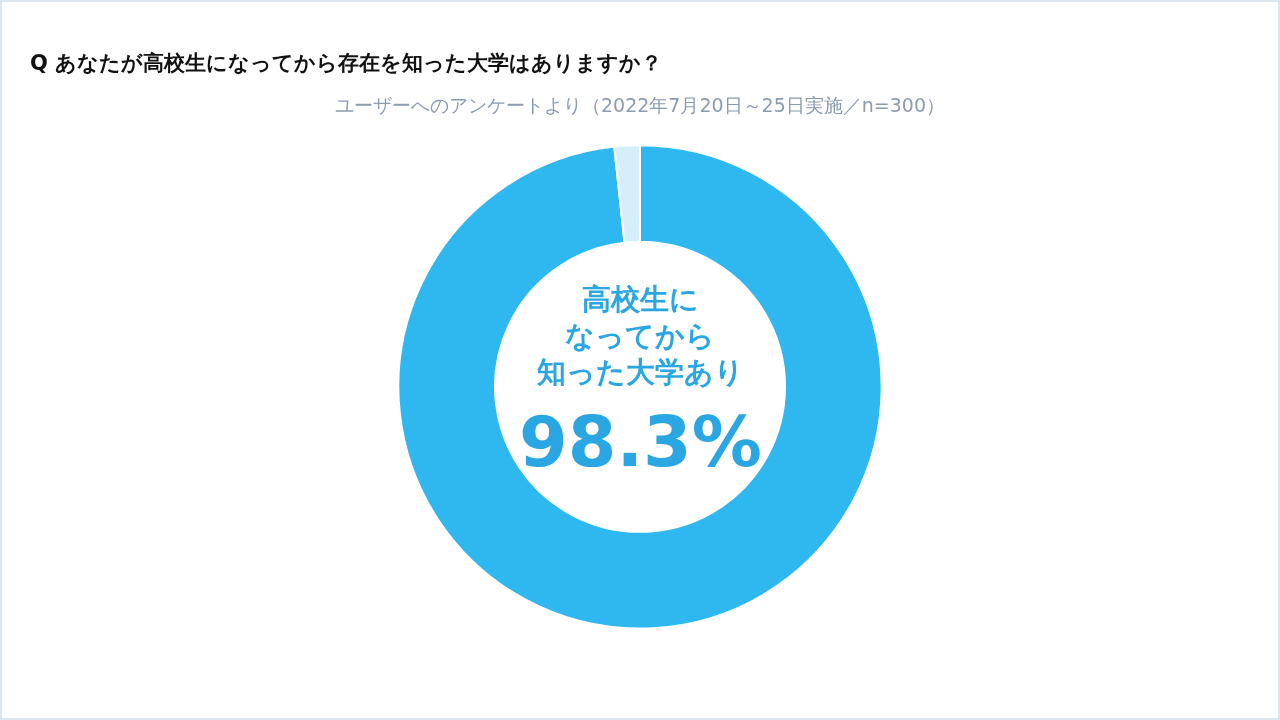 Image resolution: width=1280 pixels, height=720 pixels. What do you see at coordinates (640, 336) in the screenshot?
I see `text: なってから` at bounding box center [640, 336].